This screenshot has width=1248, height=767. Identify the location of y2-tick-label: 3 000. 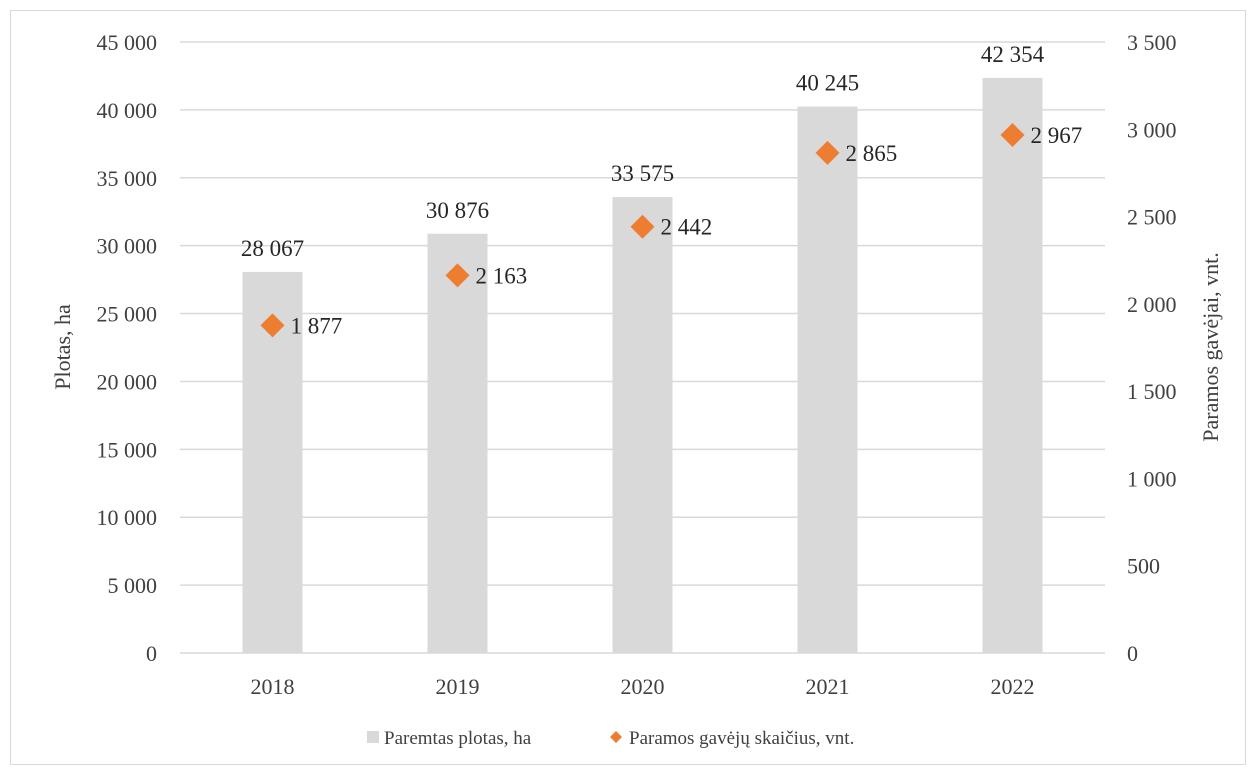
(1152, 129).